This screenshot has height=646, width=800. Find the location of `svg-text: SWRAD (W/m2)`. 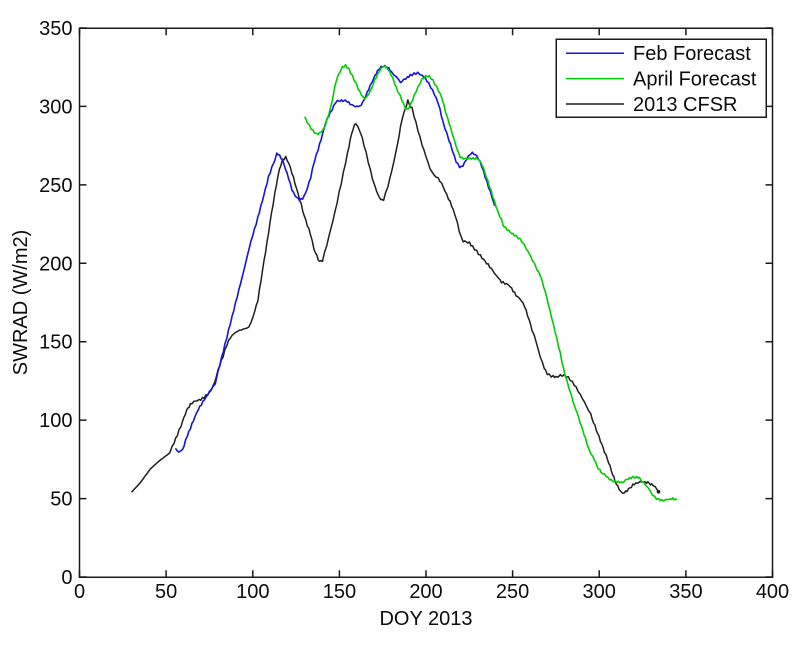

svg-text: SWRAD (W/m2) is located at coordinates (21, 303).